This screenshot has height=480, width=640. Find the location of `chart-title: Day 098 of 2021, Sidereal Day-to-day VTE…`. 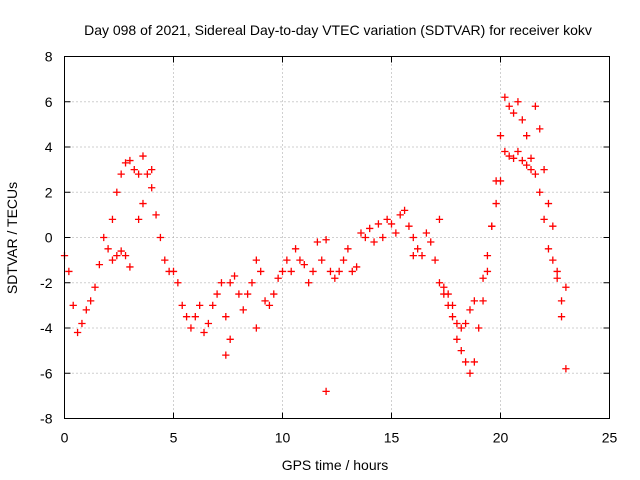

chart-title: Day 098 of 2021, Sidereal Day-to-day VTE… is located at coordinates (338, 30).